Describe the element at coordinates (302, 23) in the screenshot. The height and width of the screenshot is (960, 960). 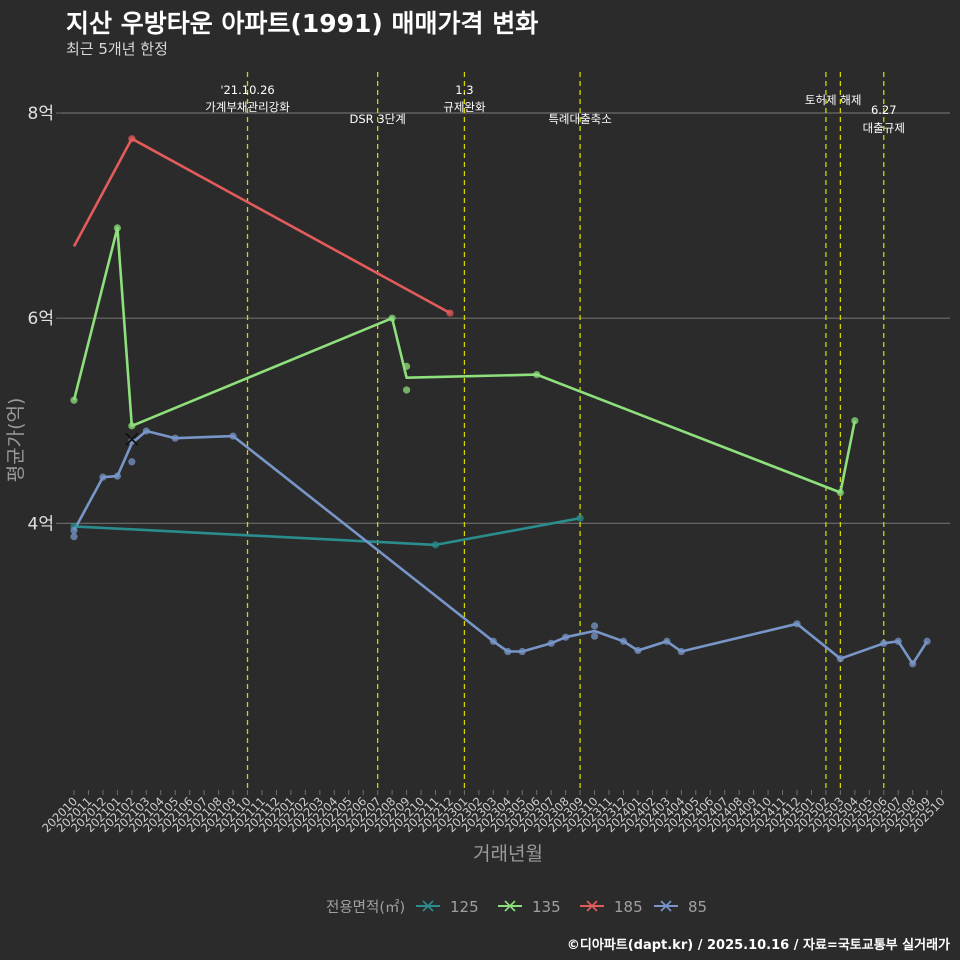
I see `chart-title: 지산 우방타운 아파트(1991) 매매가격 변화` at that location.